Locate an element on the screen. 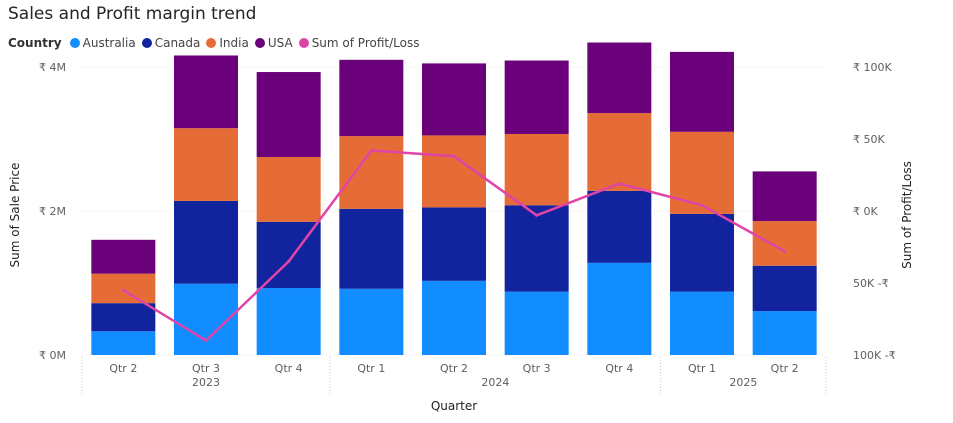  y-tick-label: ₹ 0M is located at coordinates (52, 355).